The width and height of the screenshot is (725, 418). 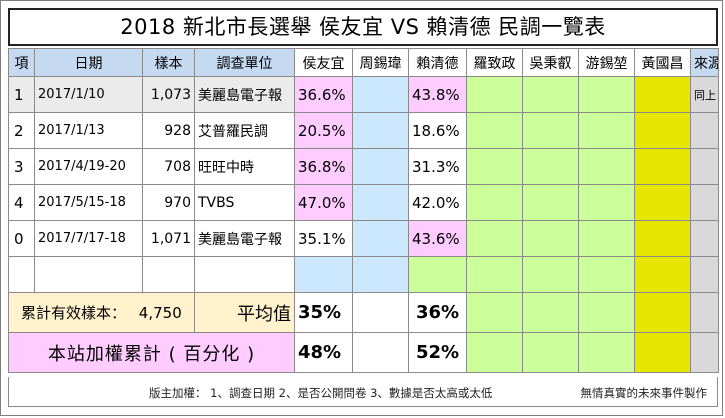 I want to click on table-row: 2 2017/1/13 928 艾普羅民調 20.5% 18.6%, so click(x=363, y=130).